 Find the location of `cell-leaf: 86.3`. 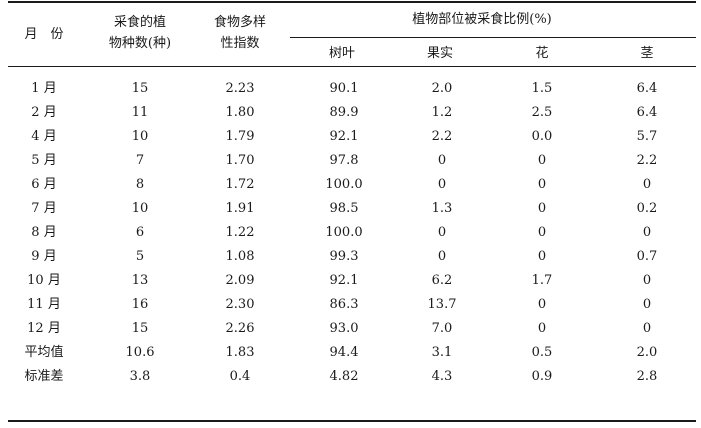

cell-leaf: 86.3 is located at coordinates (344, 304).